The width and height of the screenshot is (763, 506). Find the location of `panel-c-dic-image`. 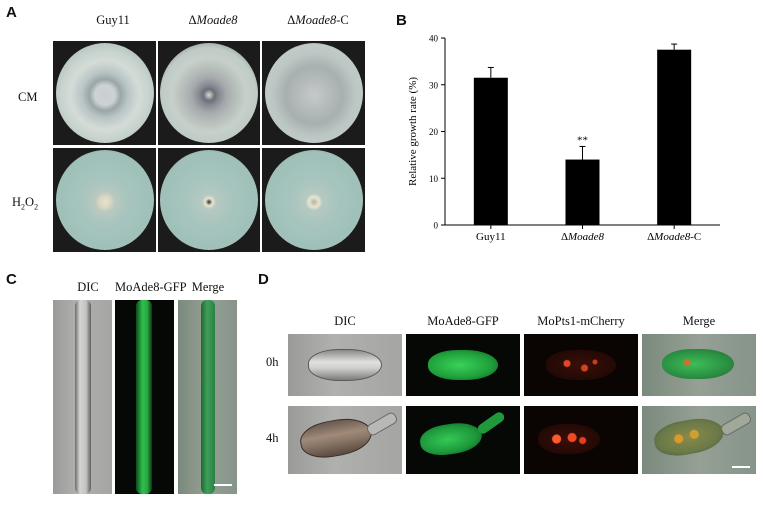

panel-c-dic-image is located at coordinates (82, 397).